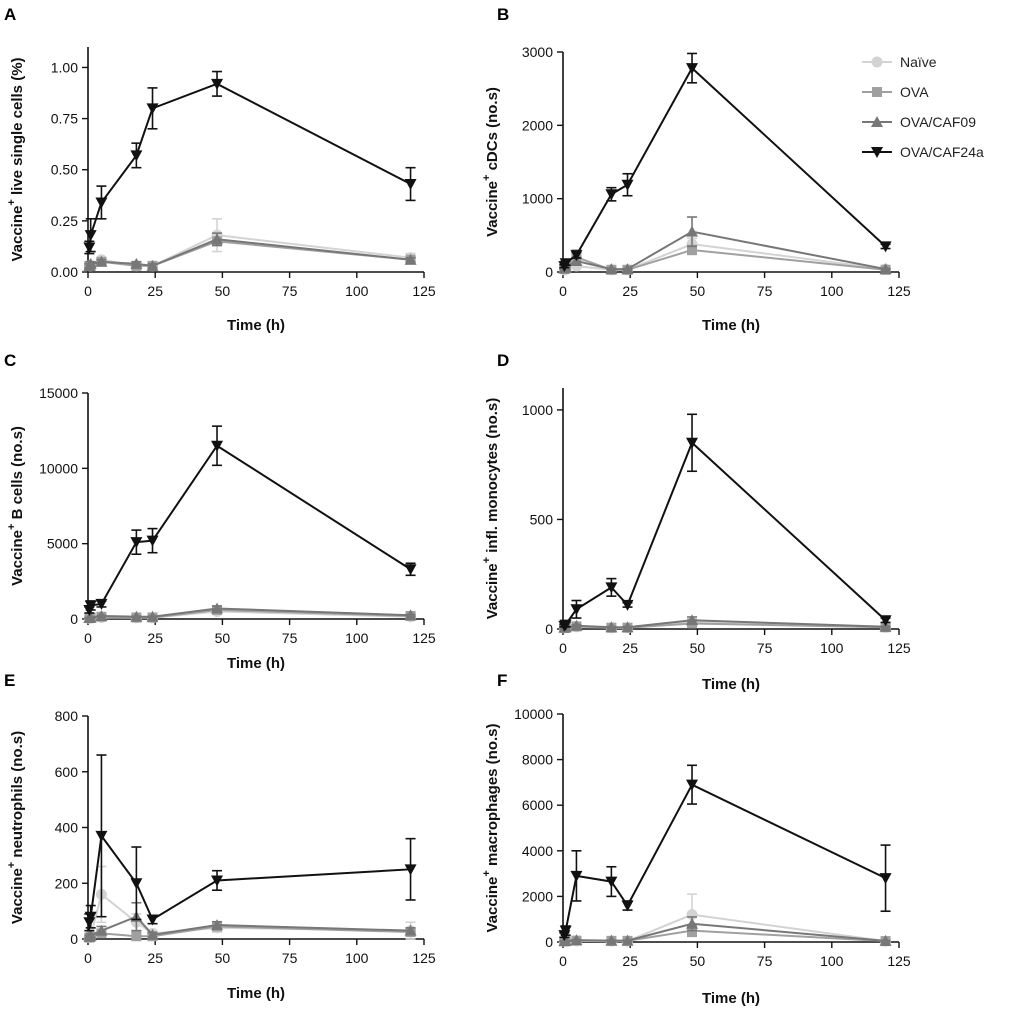 The image size is (1013, 1010). Describe the element at coordinates (64, 119) in the screenshot. I see `y-tick-label: 0.75` at that location.